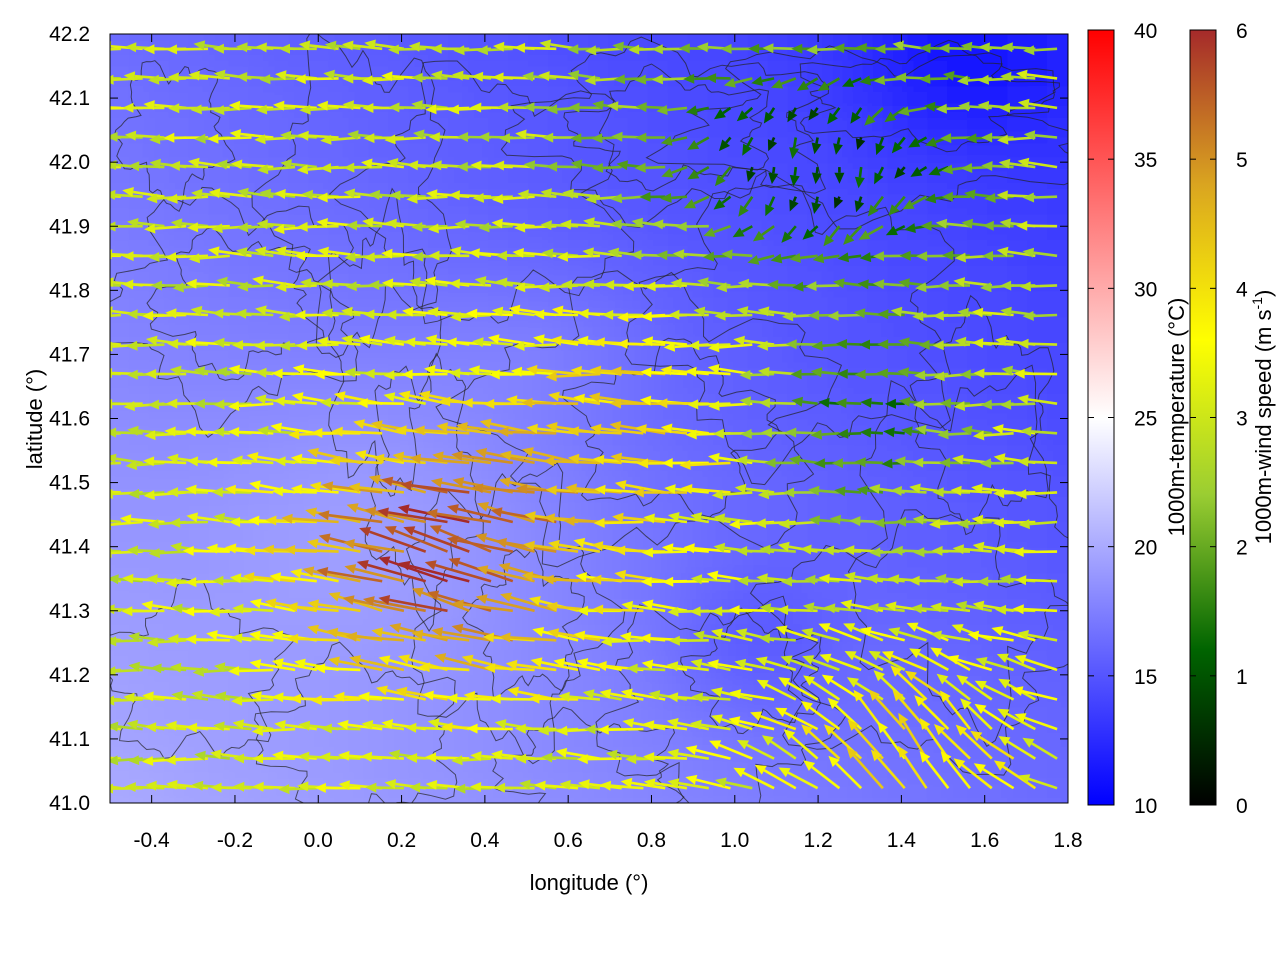  Describe the element at coordinates (1242, 31) in the screenshot. I see `wind-colorbar-tick-label: 6` at that location.